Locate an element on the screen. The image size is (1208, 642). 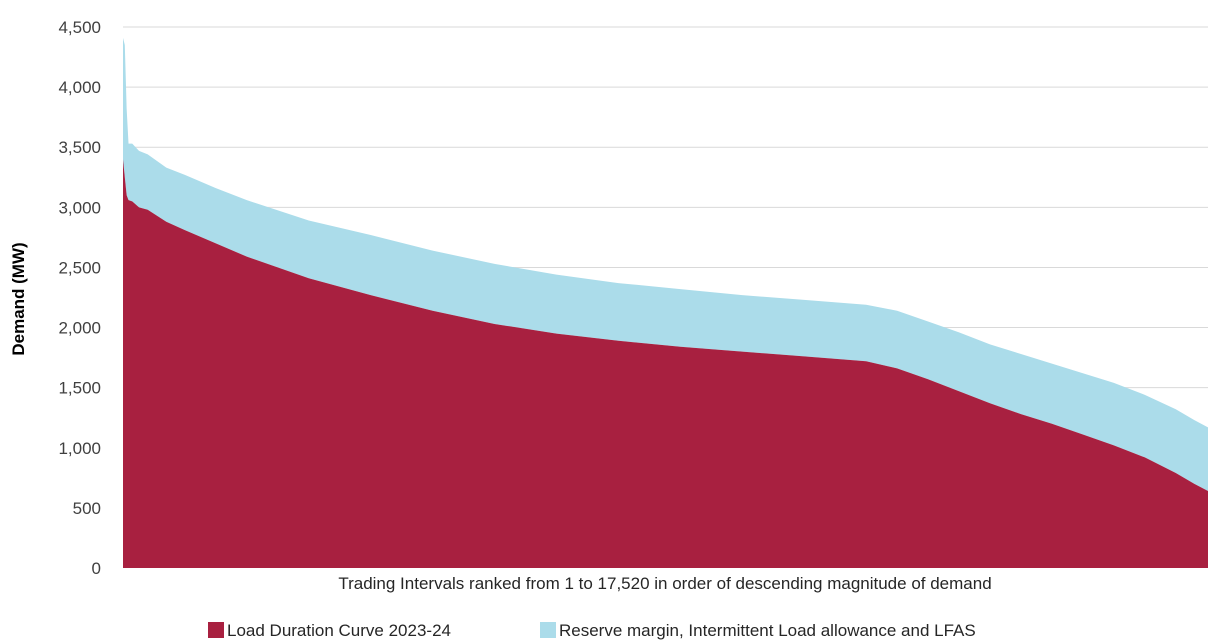
y-tick-label: 1,500 is located at coordinates (79, 388).